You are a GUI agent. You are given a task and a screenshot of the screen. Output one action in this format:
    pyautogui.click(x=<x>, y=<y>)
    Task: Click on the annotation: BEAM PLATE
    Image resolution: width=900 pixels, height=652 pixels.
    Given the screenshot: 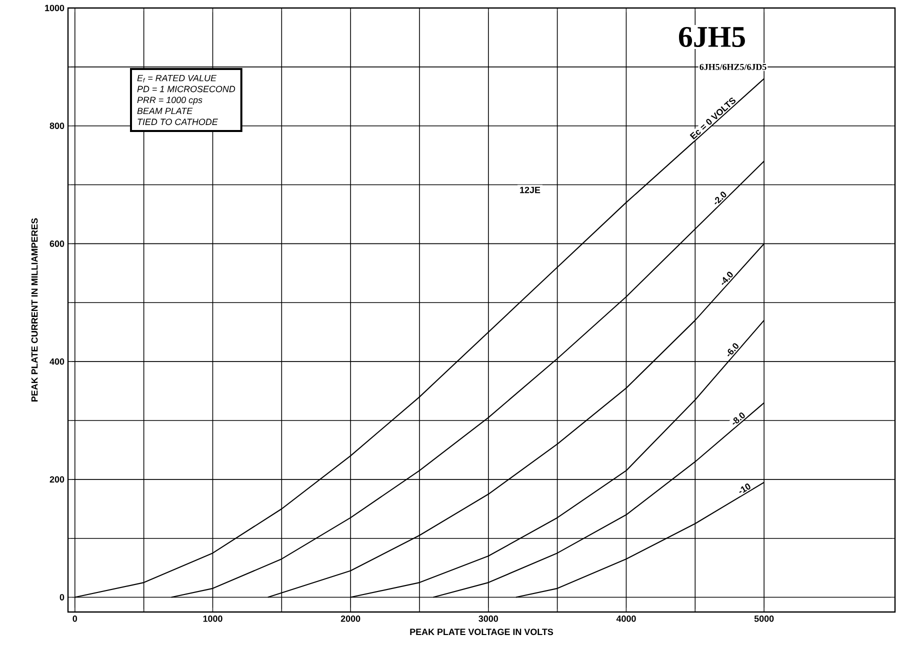 What is the action you would take?
    pyautogui.click(x=165, y=111)
    